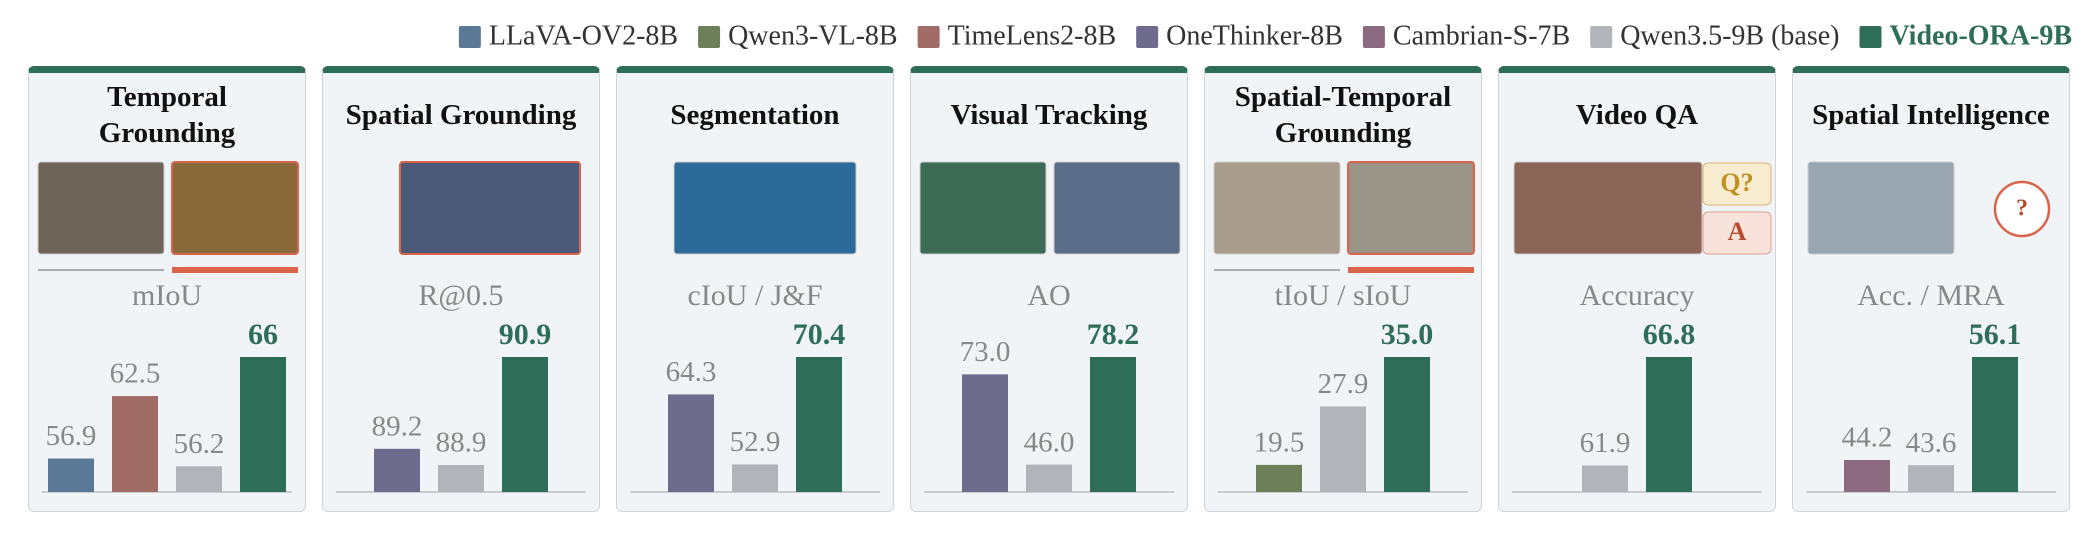 Image resolution: width=2096 pixels, height=540 pixels. I want to click on value-label: 66.8, so click(1669, 334).